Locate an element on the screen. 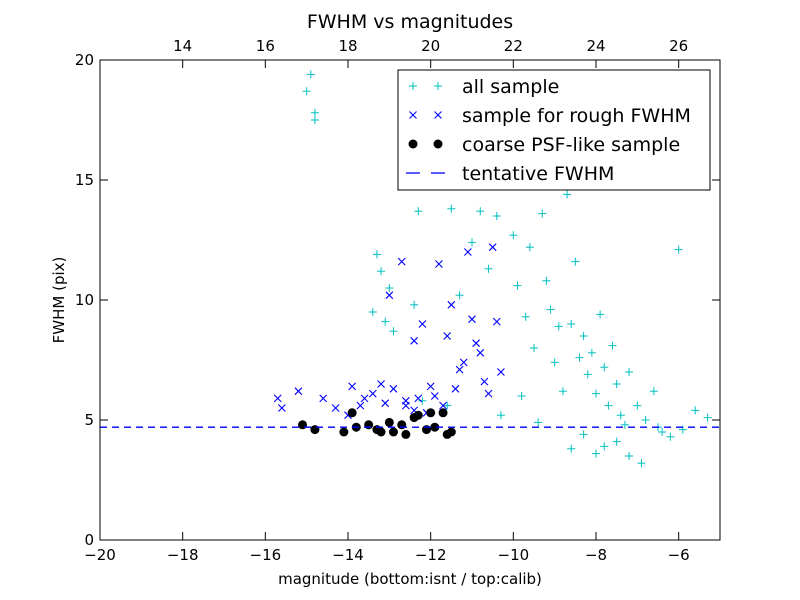 Image resolution: width=800 pixels, height=600 pixels. x-tick-label: −8 is located at coordinates (596, 555).